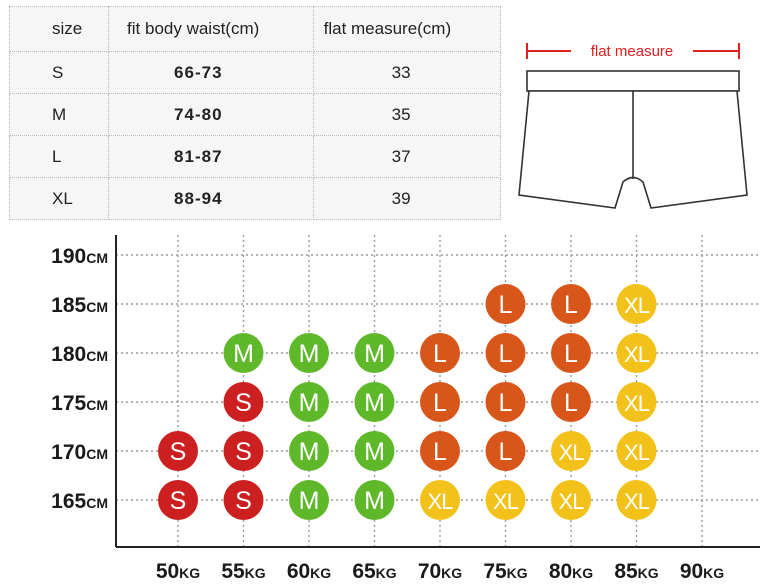  Describe the element at coordinates (407, 156) in the screenshot. I see `cell-flat-measure: 37` at that location.